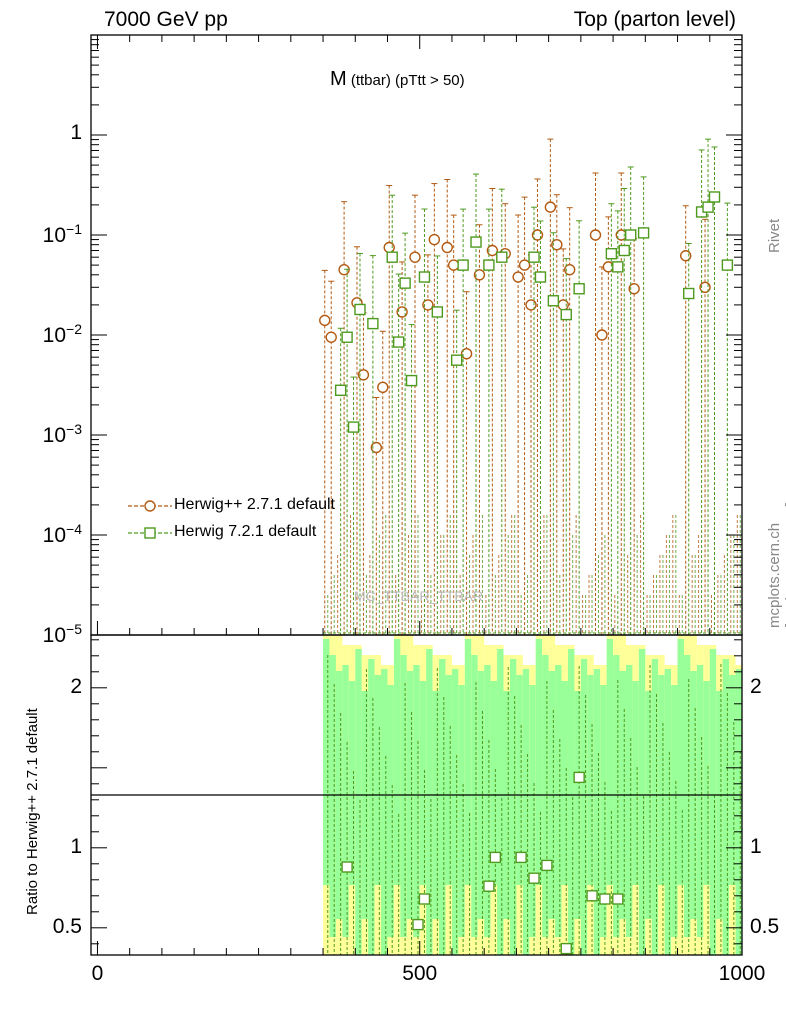 This screenshot has height=1024, width=786. What do you see at coordinates (32, 811) in the screenshot?
I see `ratio-y-axis-label: Ratio to Herwig++ 2.7.1 default` at bounding box center [32, 811].